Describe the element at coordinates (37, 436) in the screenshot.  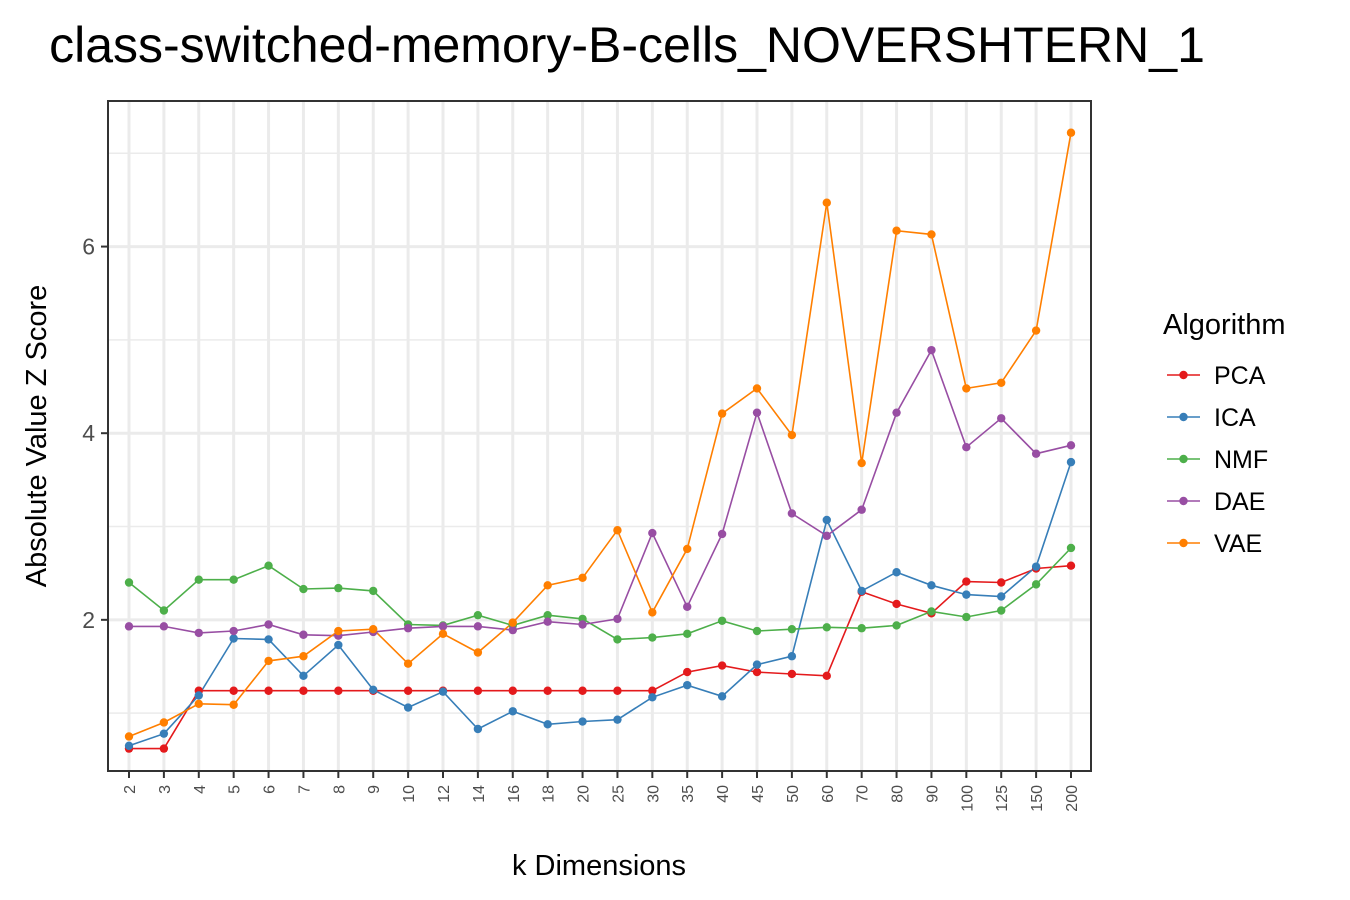
I see `y-axis-title: Absolute Value Z Score` at that location.